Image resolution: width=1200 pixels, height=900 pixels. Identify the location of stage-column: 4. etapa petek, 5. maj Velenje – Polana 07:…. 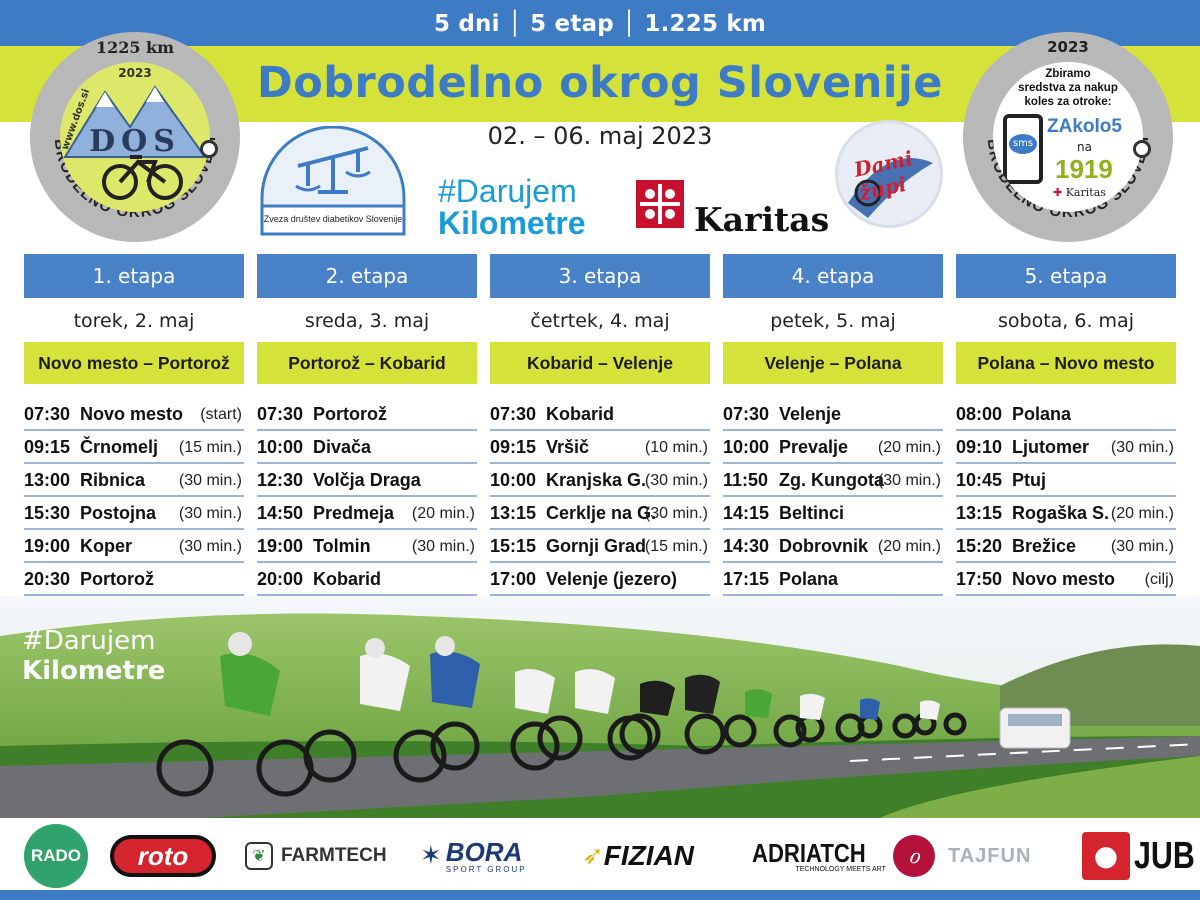
(833, 425).